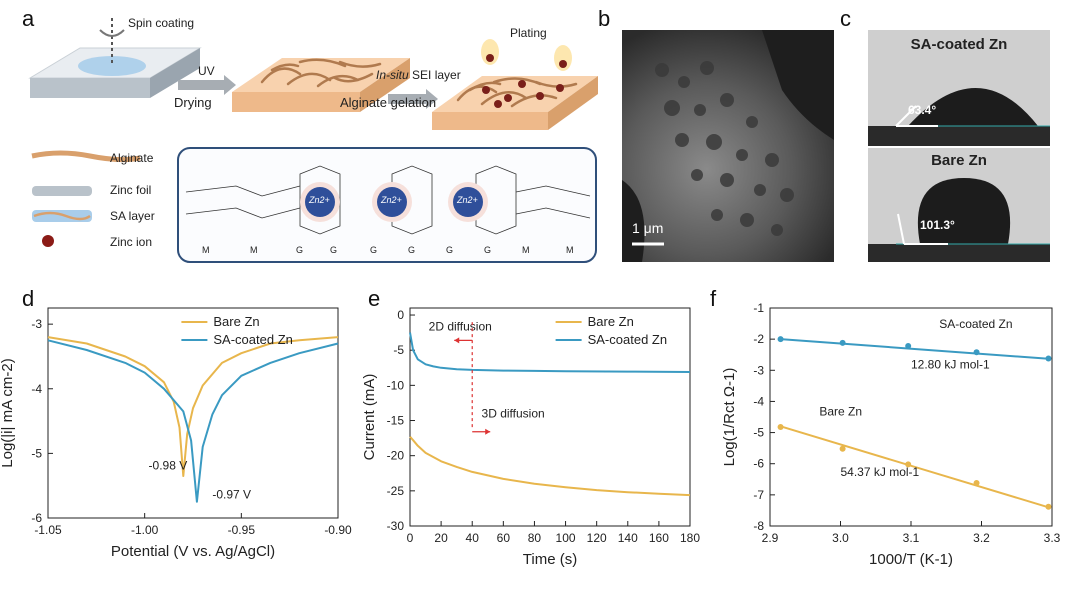  Describe the element at coordinates (488, 431) in the screenshot. I see `arrowhead-icon` at that location.